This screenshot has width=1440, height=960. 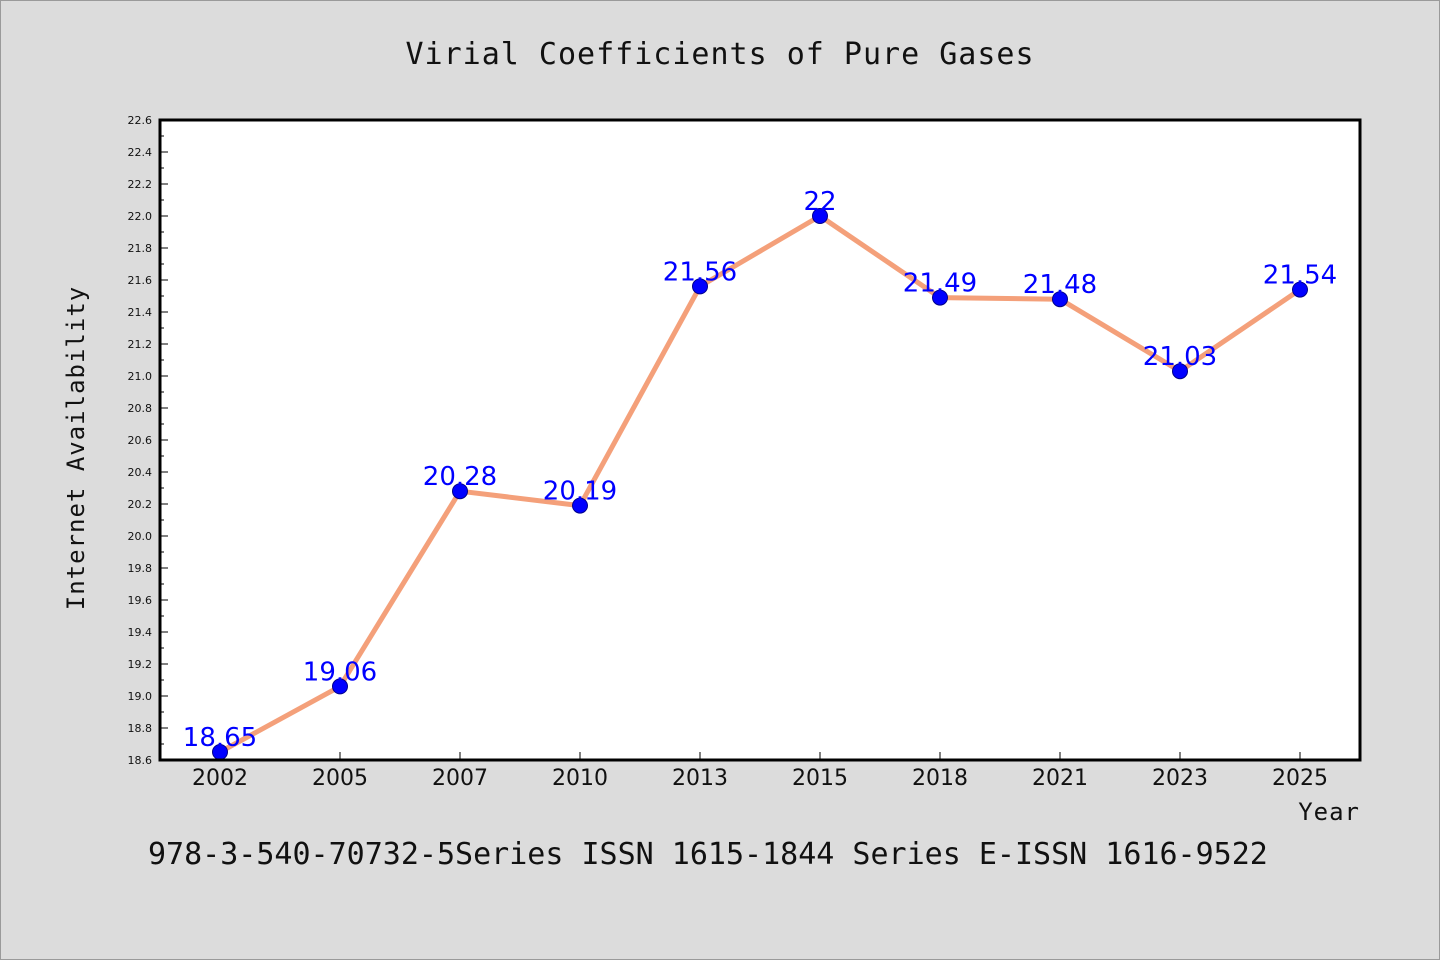 What do you see at coordinates (140, 664) in the screenshot?
I see `y-tick-label: 19.2` at bounding box center [140, 664].